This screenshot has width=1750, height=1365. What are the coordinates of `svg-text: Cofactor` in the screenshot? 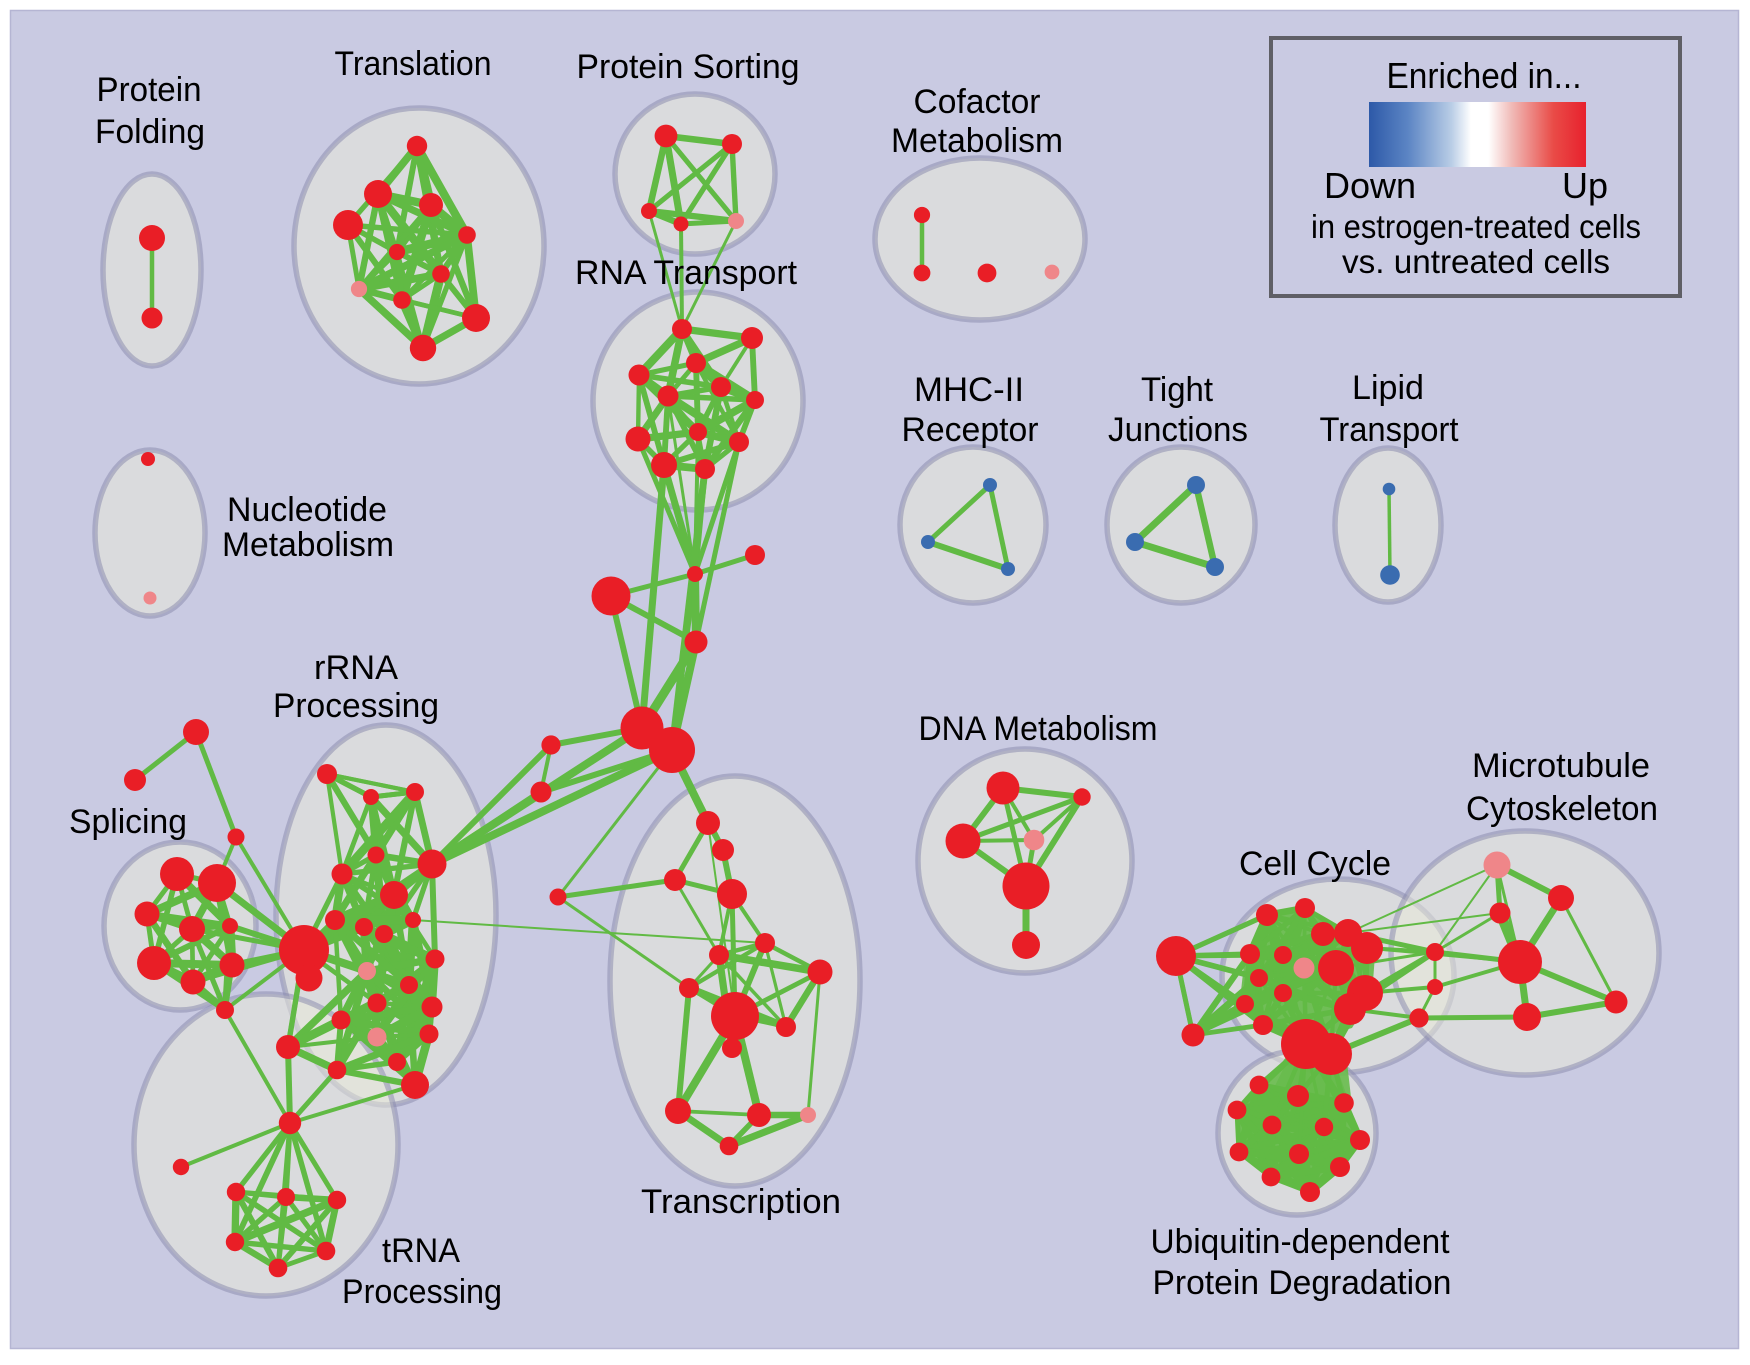 It's located at (977, 102).